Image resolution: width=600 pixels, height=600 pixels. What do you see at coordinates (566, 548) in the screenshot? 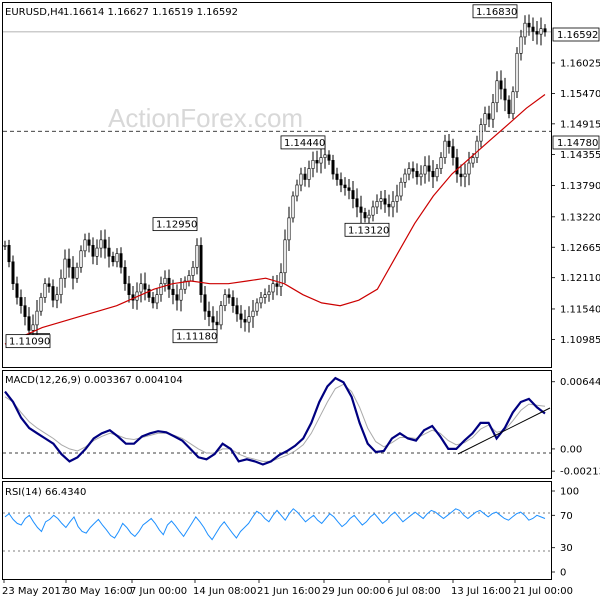
I see `rsi-tick-label: 30` at bounding box center [566, 548].